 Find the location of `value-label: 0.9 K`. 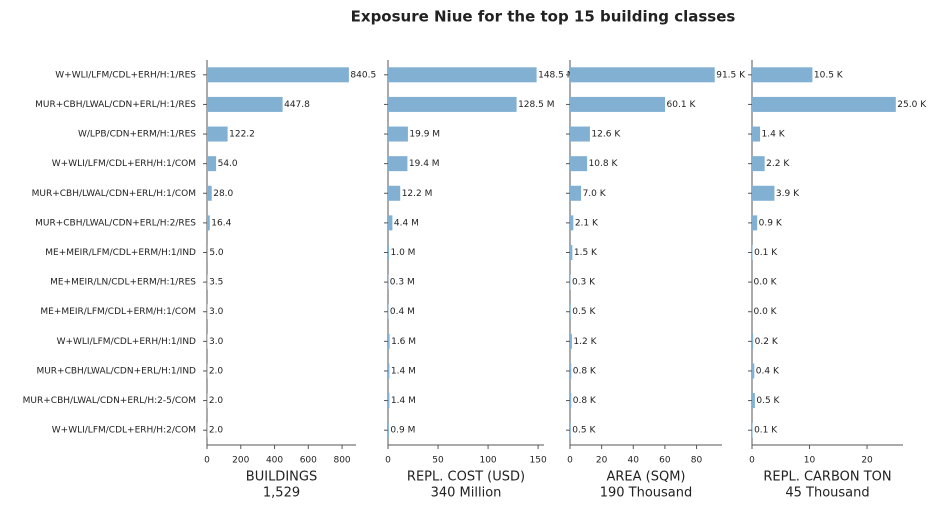

value-label: 0.9 K is located at coordinates (771, 223).